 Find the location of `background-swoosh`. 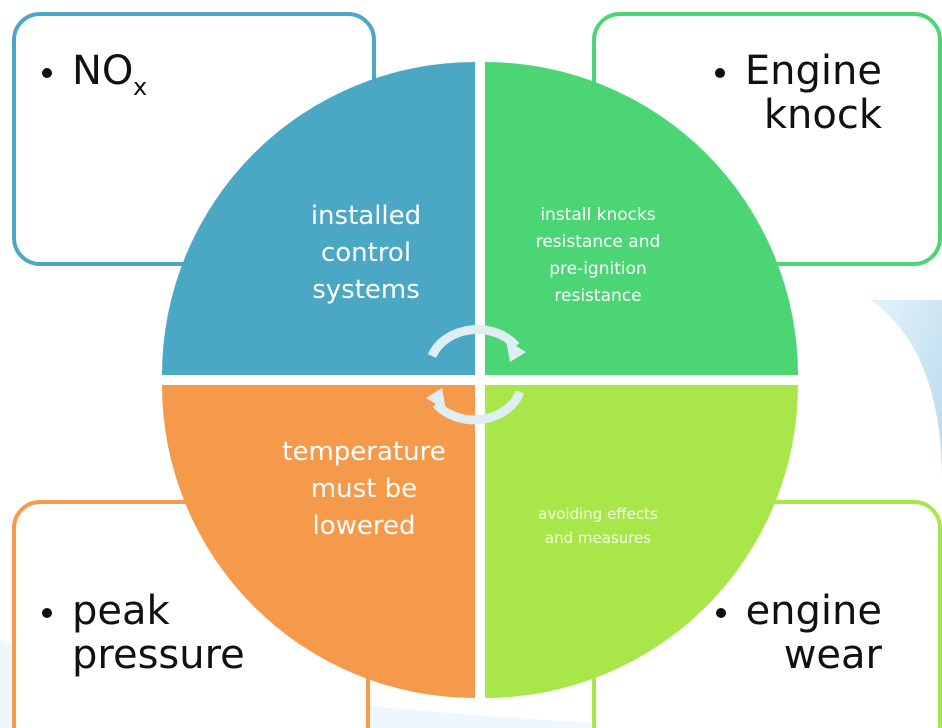

background-swoosh is located at coordinates (906, 390).